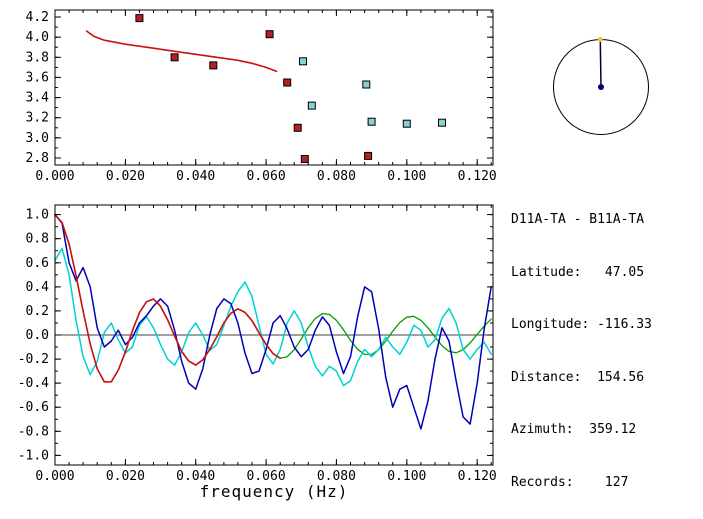 Image resolution: width=703 pixels, height=519 pixels. I want to click on dial-hub-dot, so click(601, 87).